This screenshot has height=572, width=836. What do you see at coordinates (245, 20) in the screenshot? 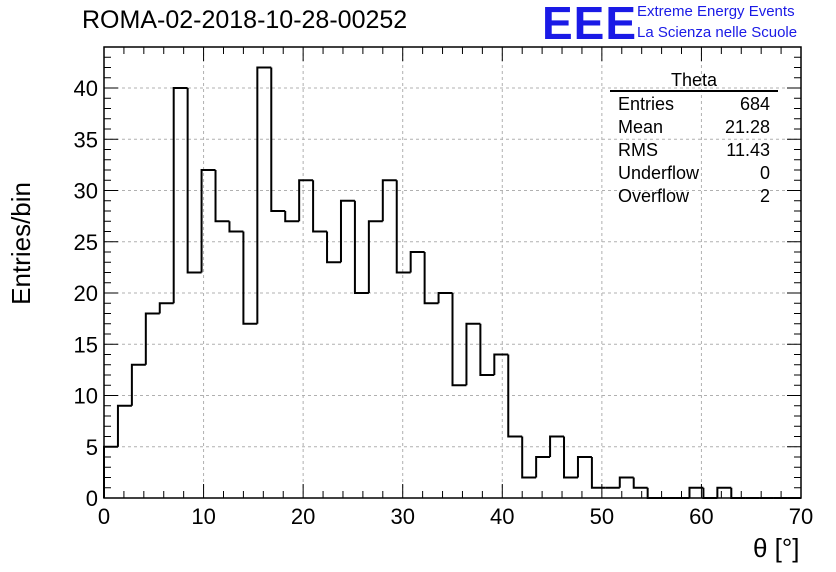
I see `chart-title: ROMA-02-2018-10-28-00252` at bounding box center [245, 20].